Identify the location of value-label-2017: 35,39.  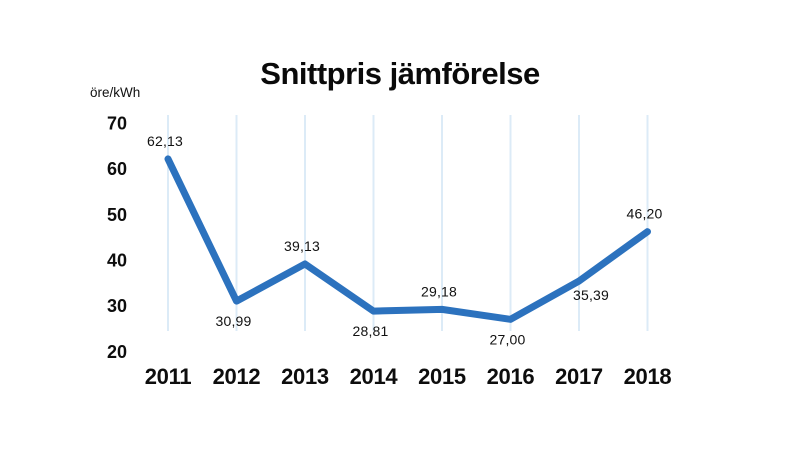
(591, 295).